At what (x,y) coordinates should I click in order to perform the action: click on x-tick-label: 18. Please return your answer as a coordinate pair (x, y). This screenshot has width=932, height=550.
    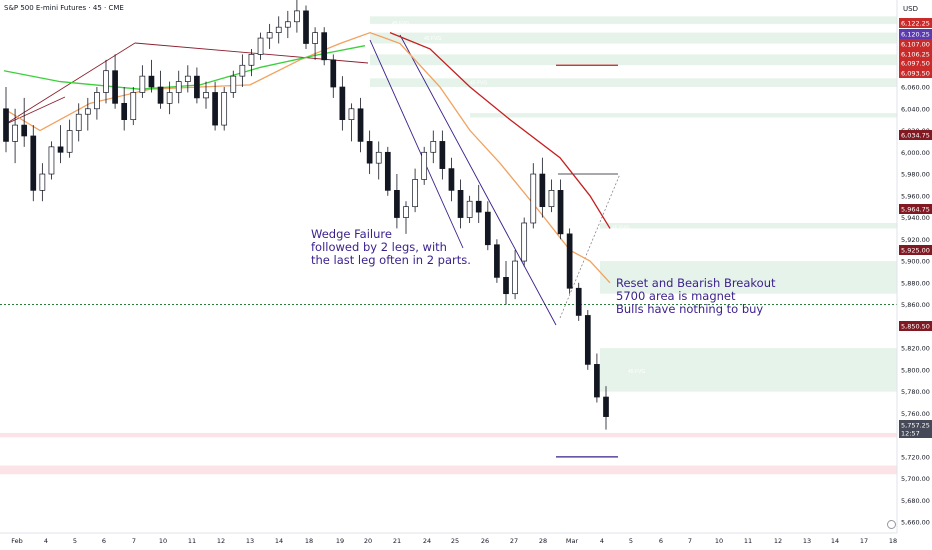
    Looking at the image, I should click on (309, 541).